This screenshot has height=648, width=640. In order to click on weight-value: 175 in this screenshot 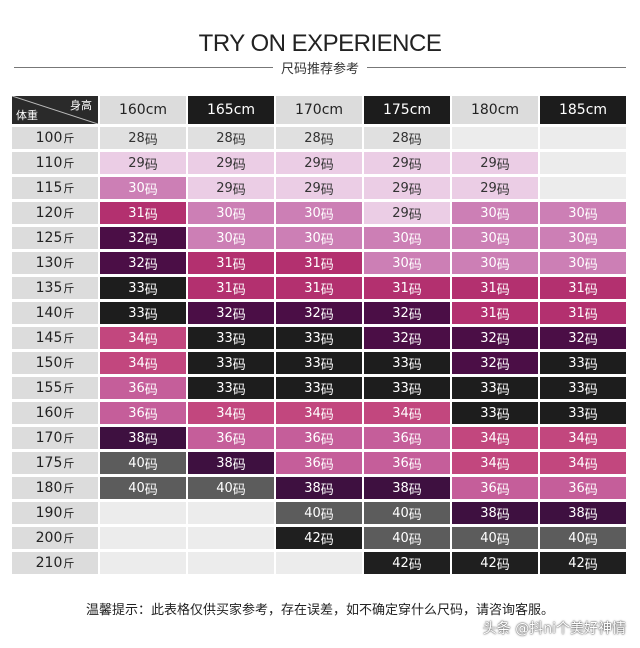, I will do `click(49, 463)`.